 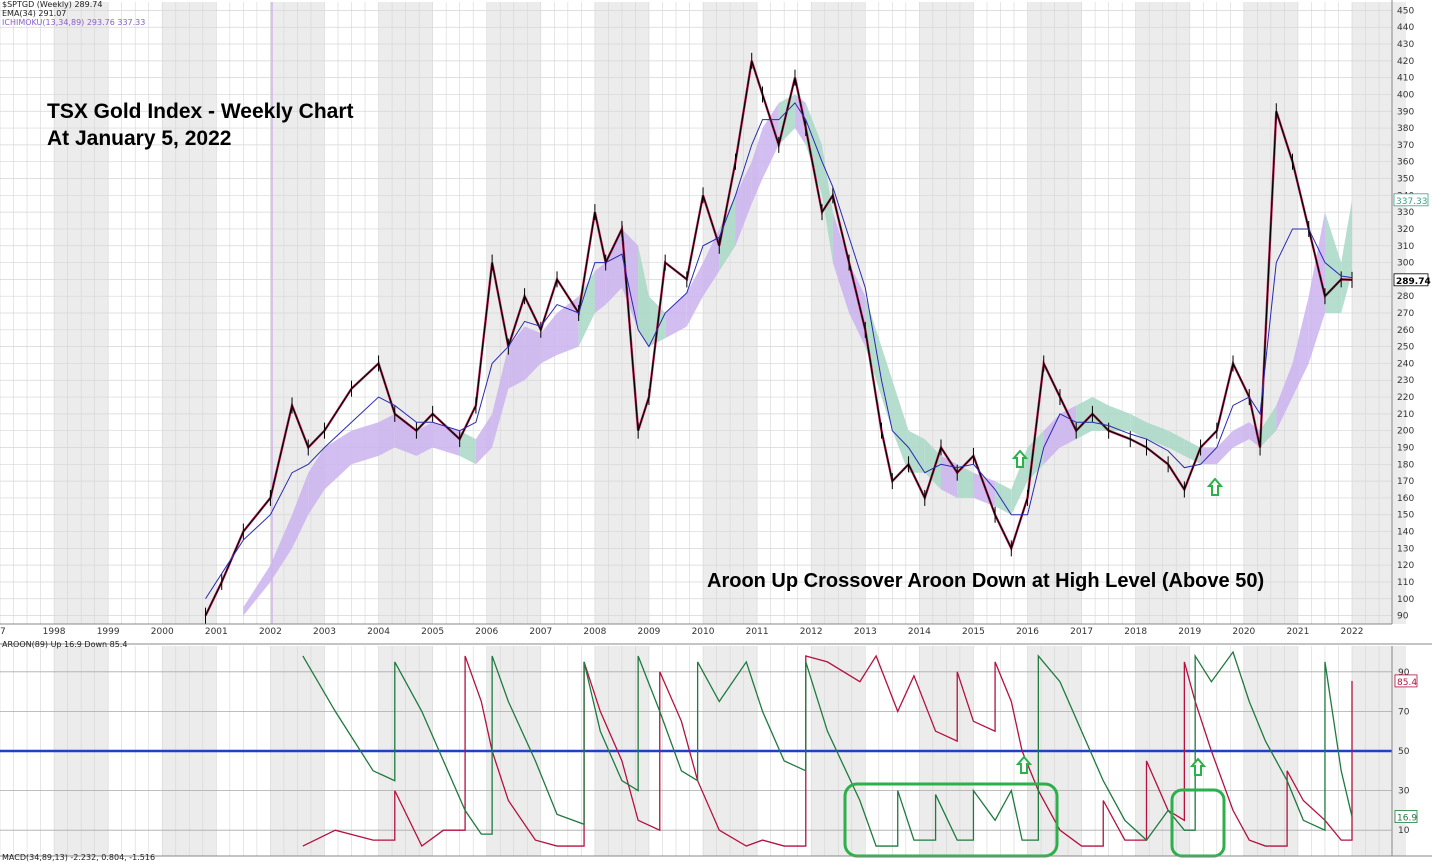 I want to click on price-tick-label: 370, so click(x=1405, y=146).